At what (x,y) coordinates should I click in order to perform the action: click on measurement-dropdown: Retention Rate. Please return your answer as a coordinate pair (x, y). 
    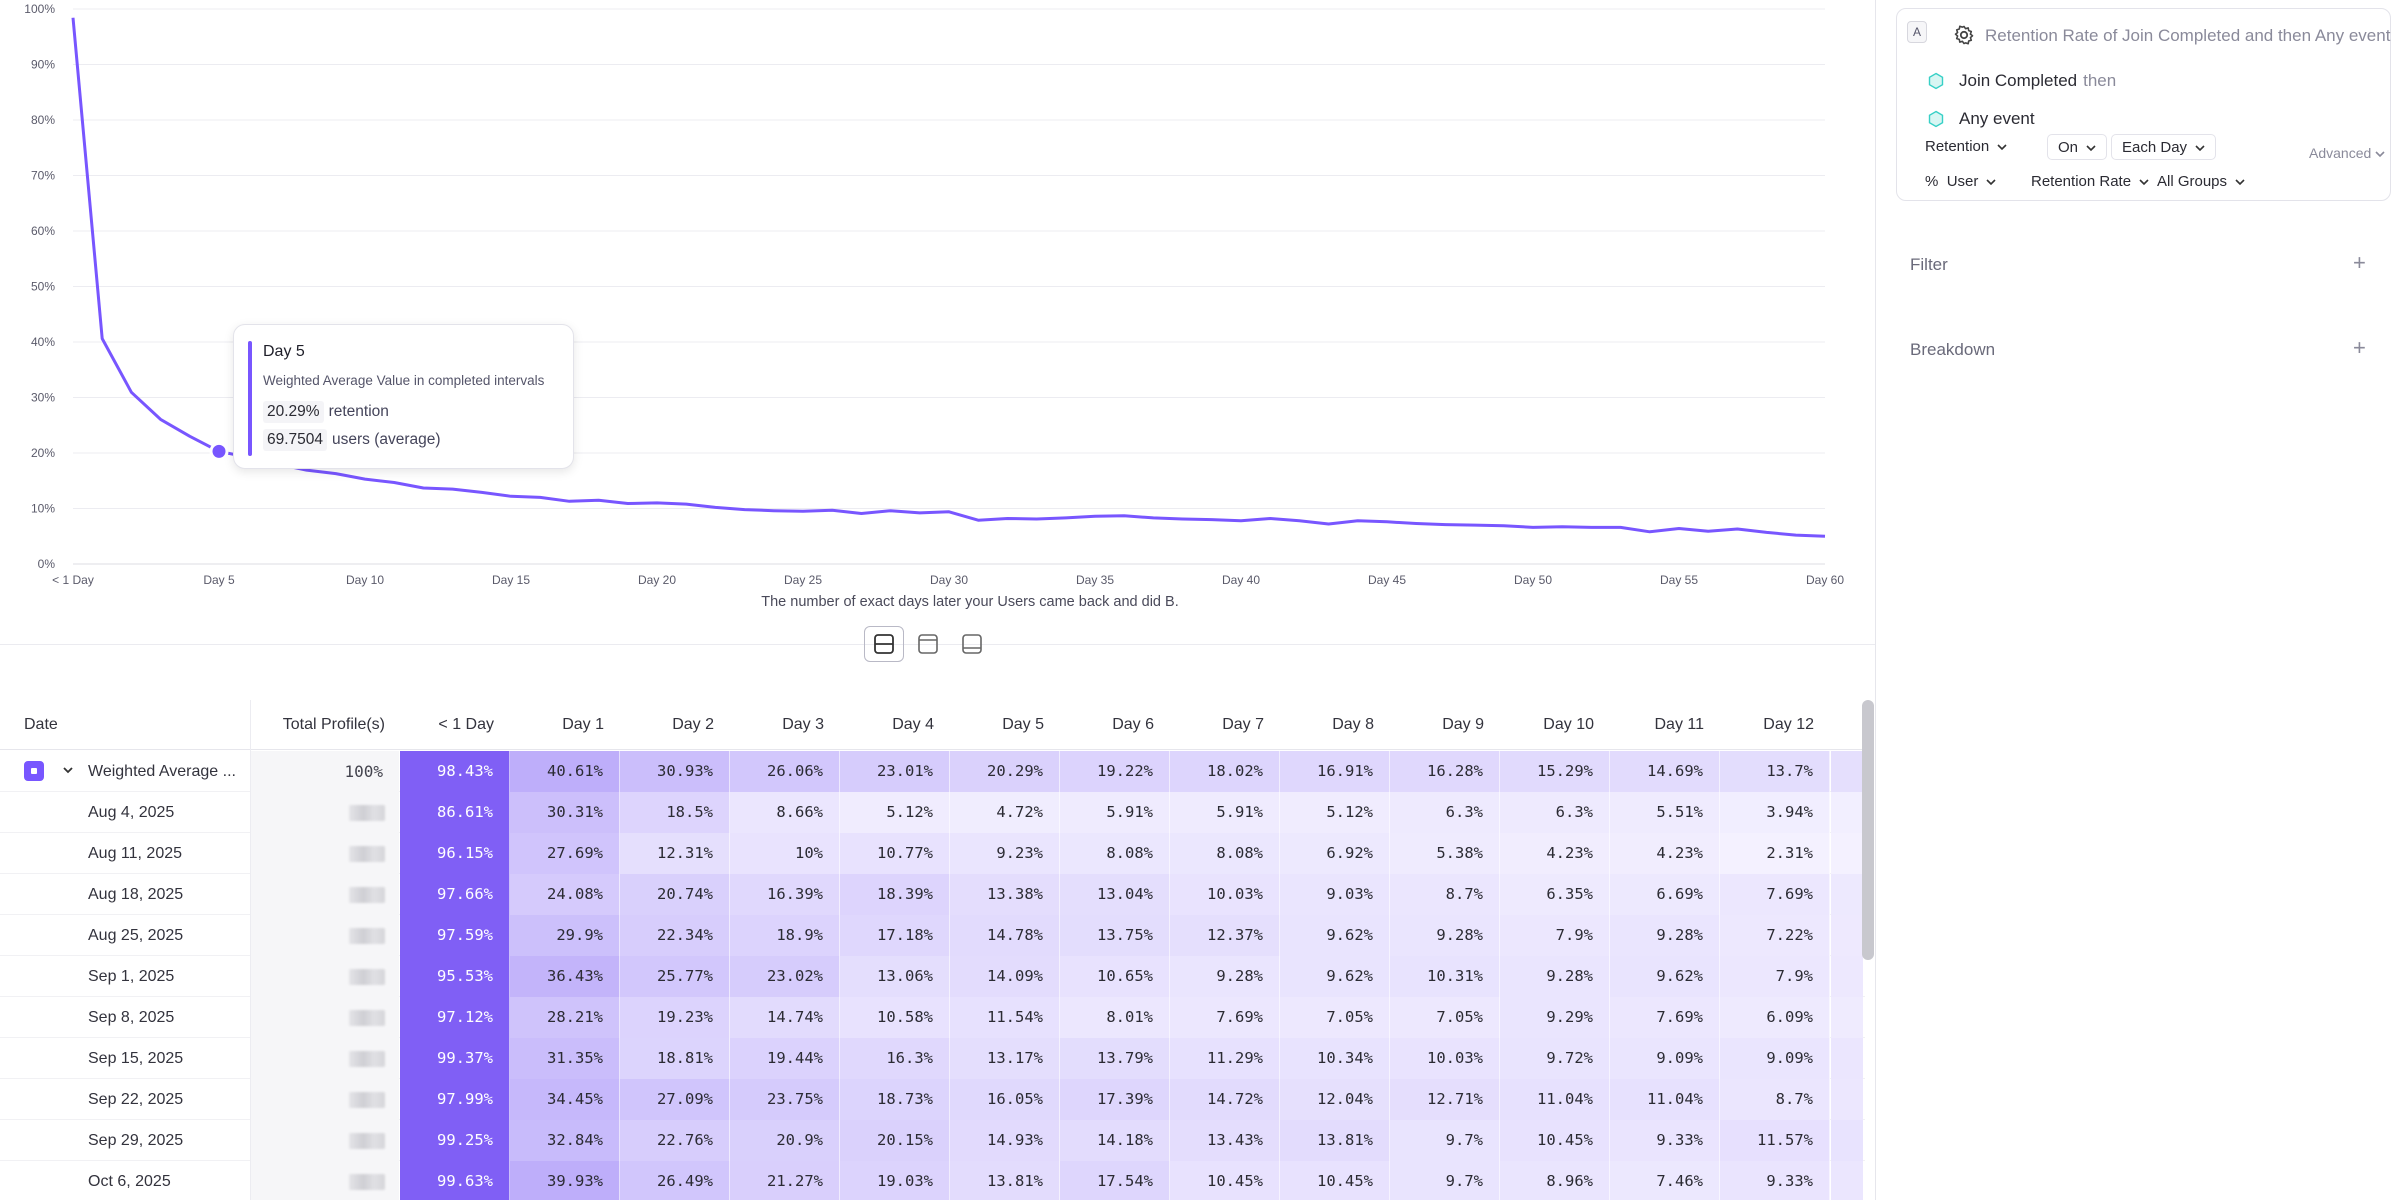
    Looking at the image, I should click on (2090, 182).